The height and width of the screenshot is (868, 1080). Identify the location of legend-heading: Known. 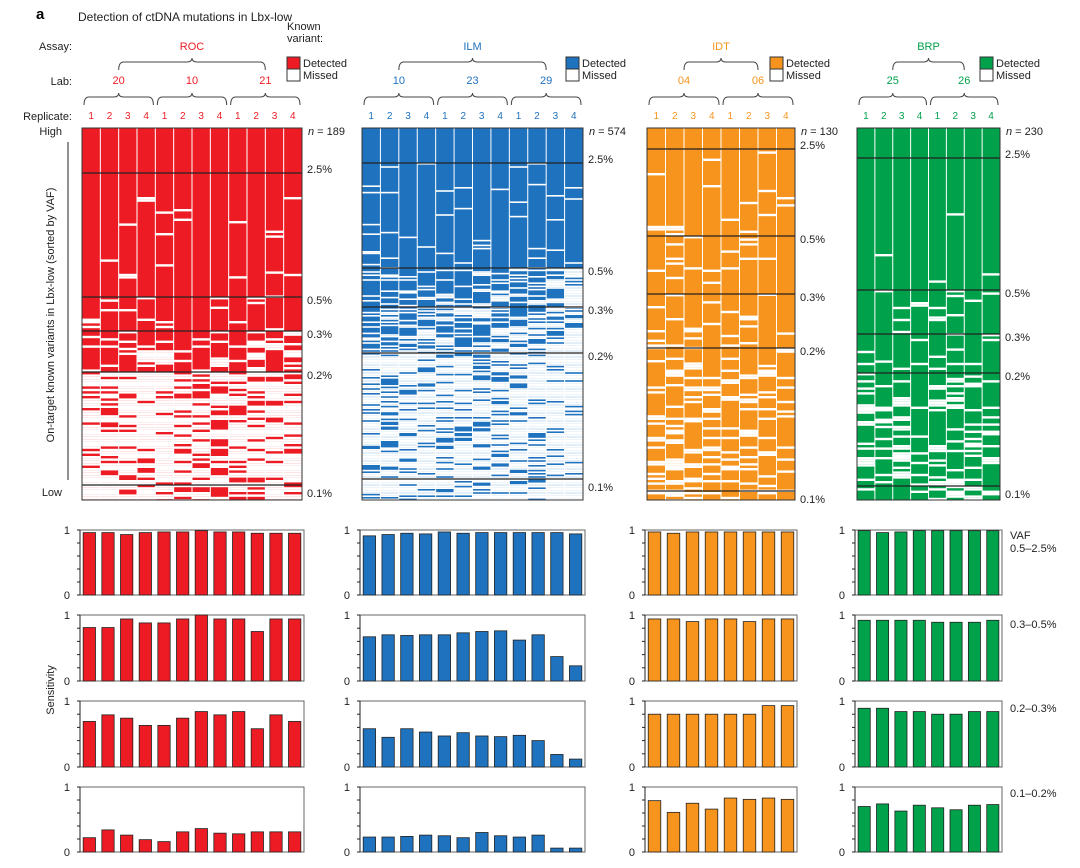
(304, 27).